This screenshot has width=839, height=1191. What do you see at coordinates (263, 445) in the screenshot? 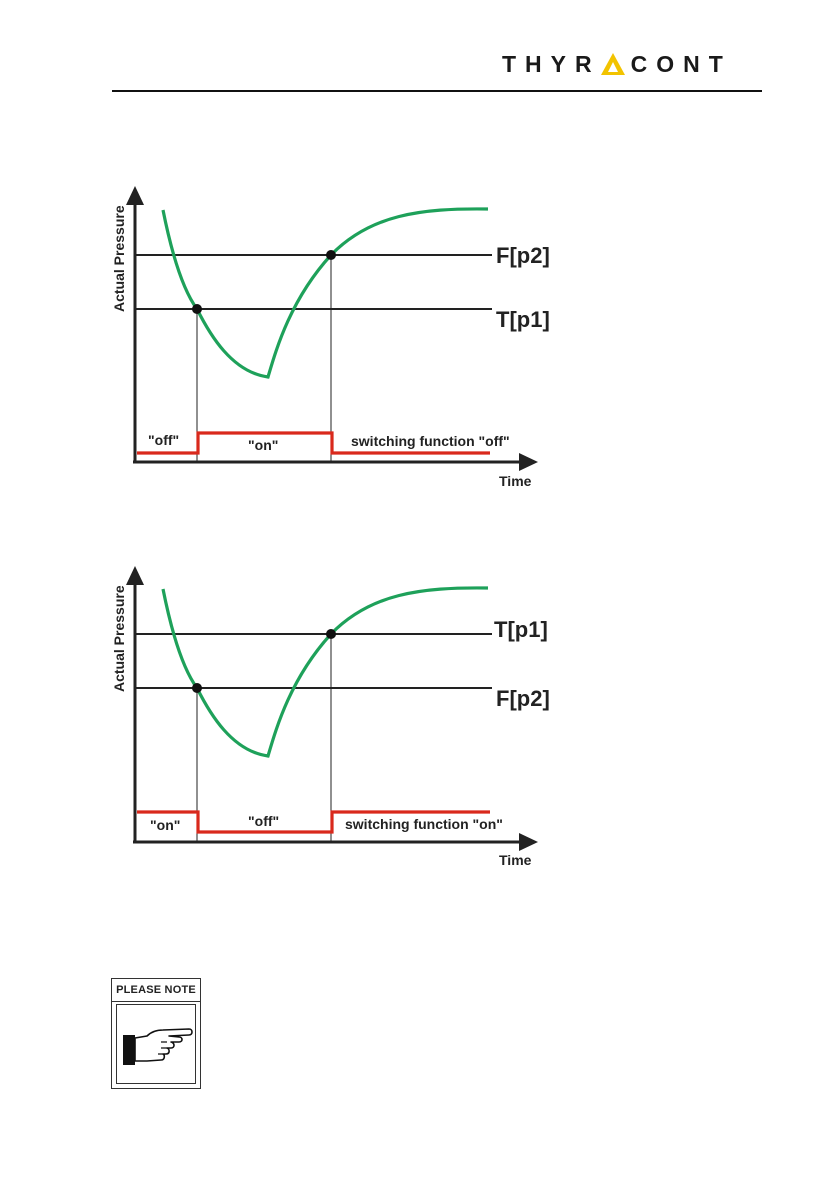
I see `state-label-middle: "on"` at bounding box center [263, 445].